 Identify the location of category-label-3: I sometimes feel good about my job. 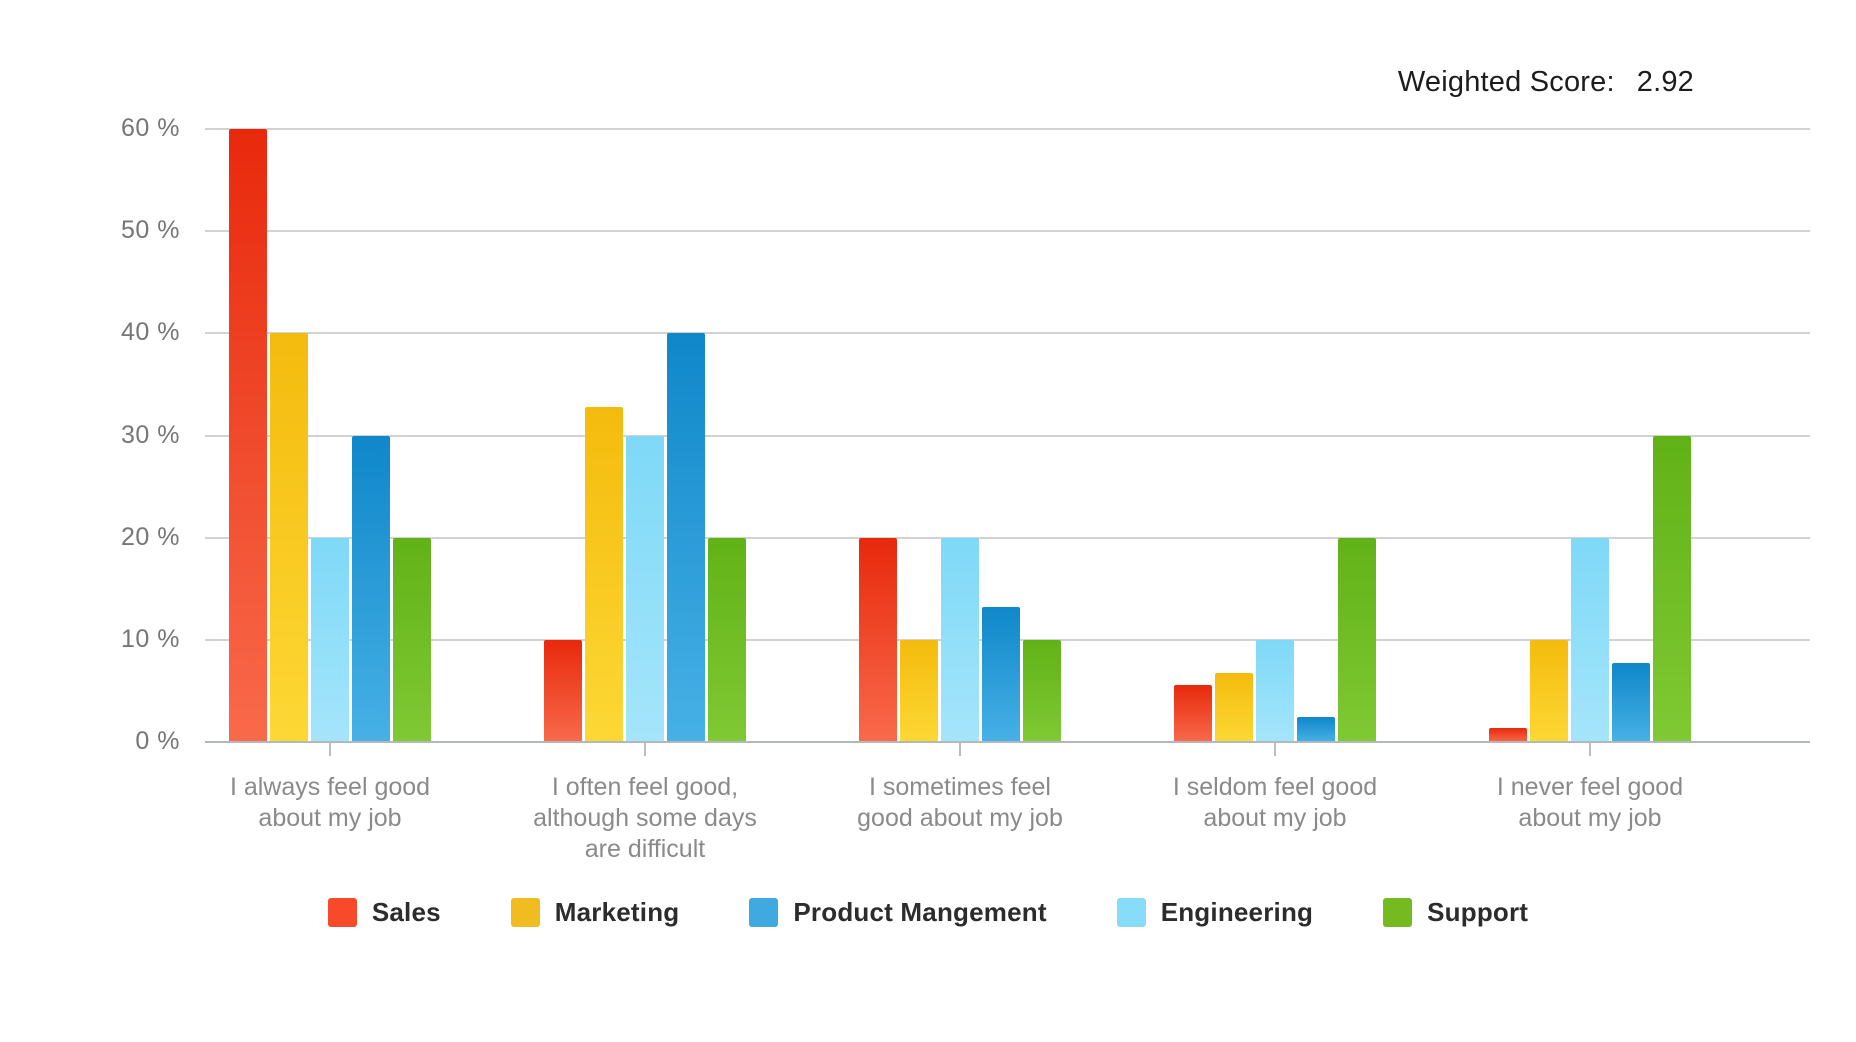
(960, 803).